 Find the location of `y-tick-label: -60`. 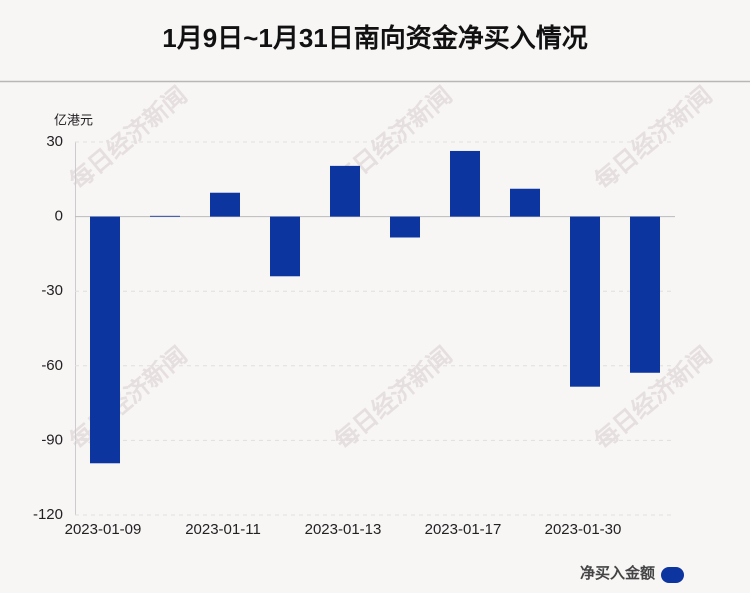

y-tick-label: -60 is located at coordinates (52, 365).